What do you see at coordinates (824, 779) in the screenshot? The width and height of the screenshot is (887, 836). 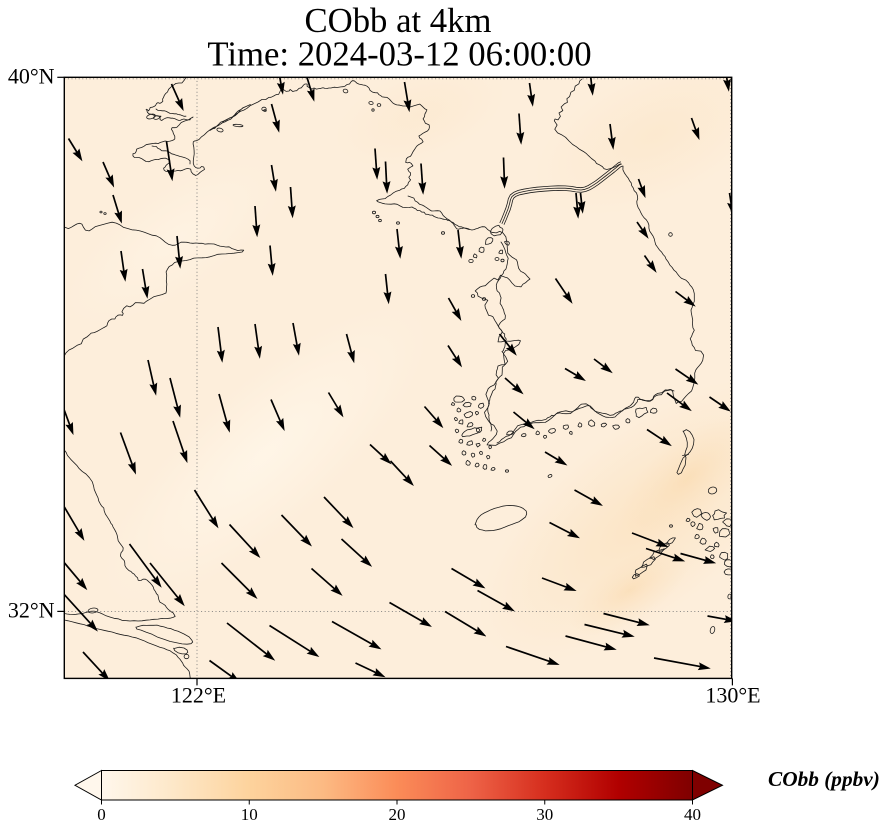 I see `svg-text: CObb (ppbv)` at bounding box center [824, 779].